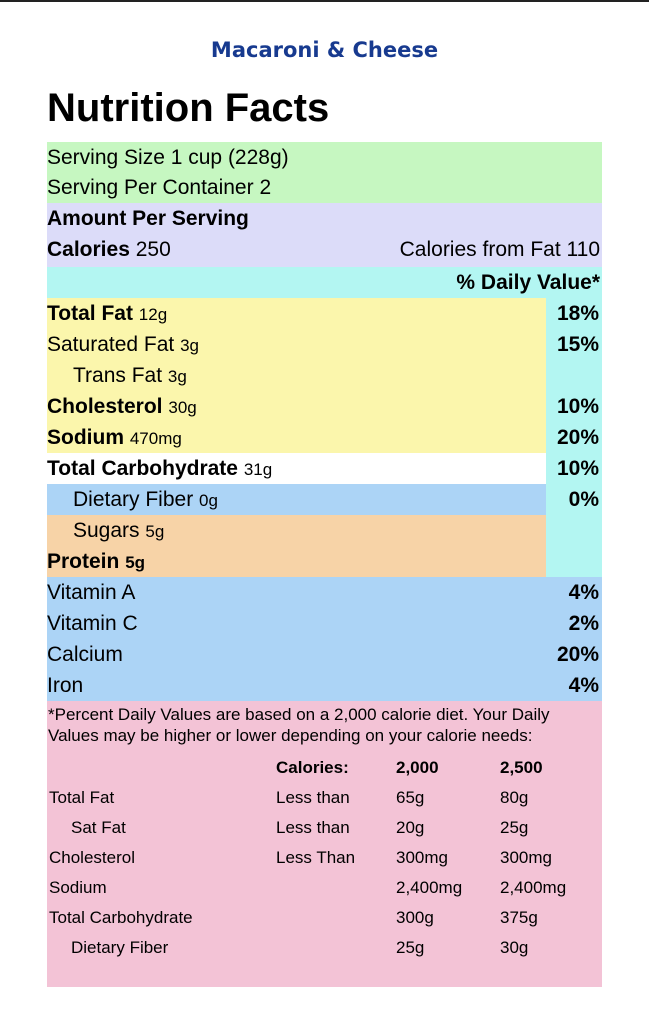  What do you see at coordinates (111, 344) in the screenshot?
I see `nutrient-name: Saturated Fat` at bounding box center [111, 344].